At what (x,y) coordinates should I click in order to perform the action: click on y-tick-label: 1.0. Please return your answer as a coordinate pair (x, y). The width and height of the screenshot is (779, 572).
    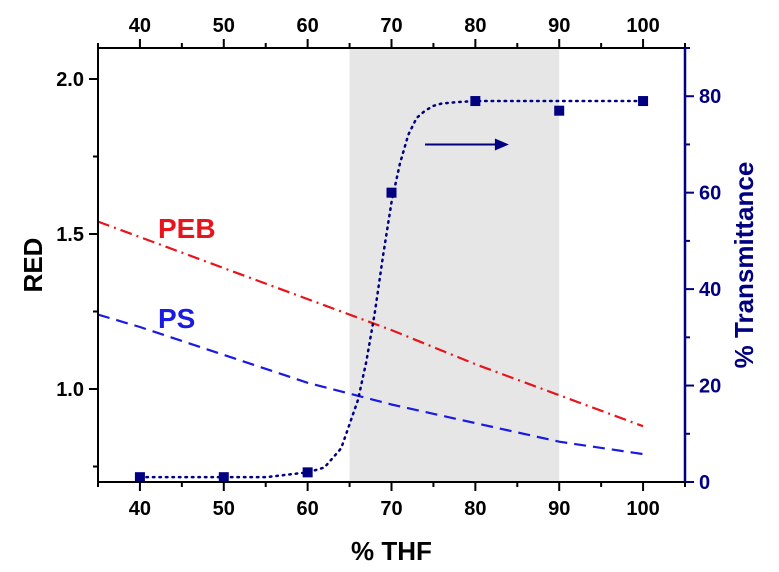
    Looking at the image, I should click on (70, 390).